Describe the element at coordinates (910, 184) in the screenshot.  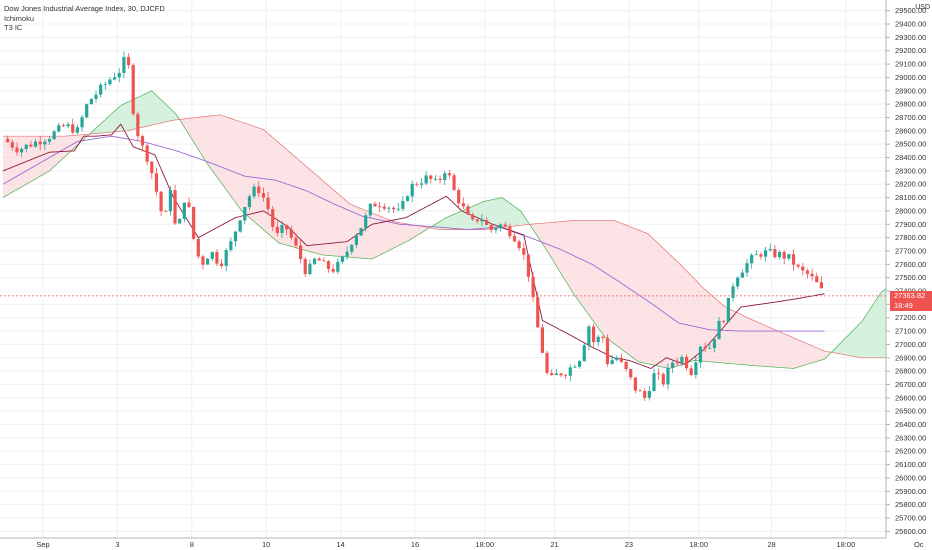
I see `price-tick-label: 28200.00` at that location.